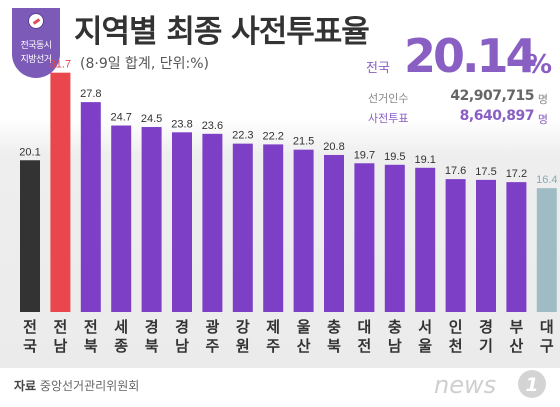 The height and width of the screenshot is (407, 560). I want to click on badge-line-2: 지방선거, so click(36, 60).